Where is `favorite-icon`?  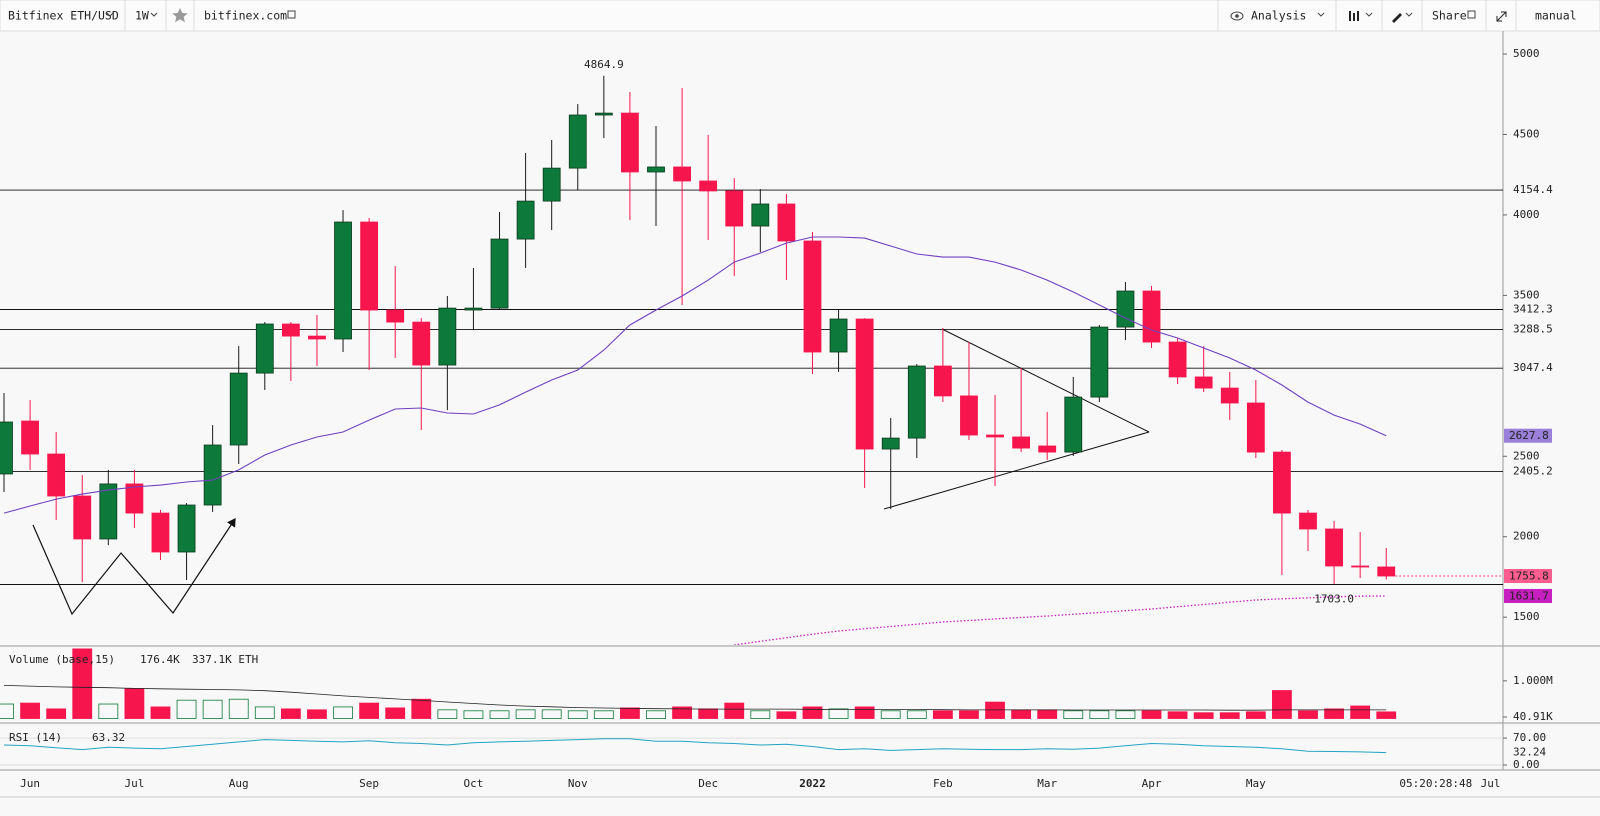 favorite-icon is located at coordinates (180, 15).